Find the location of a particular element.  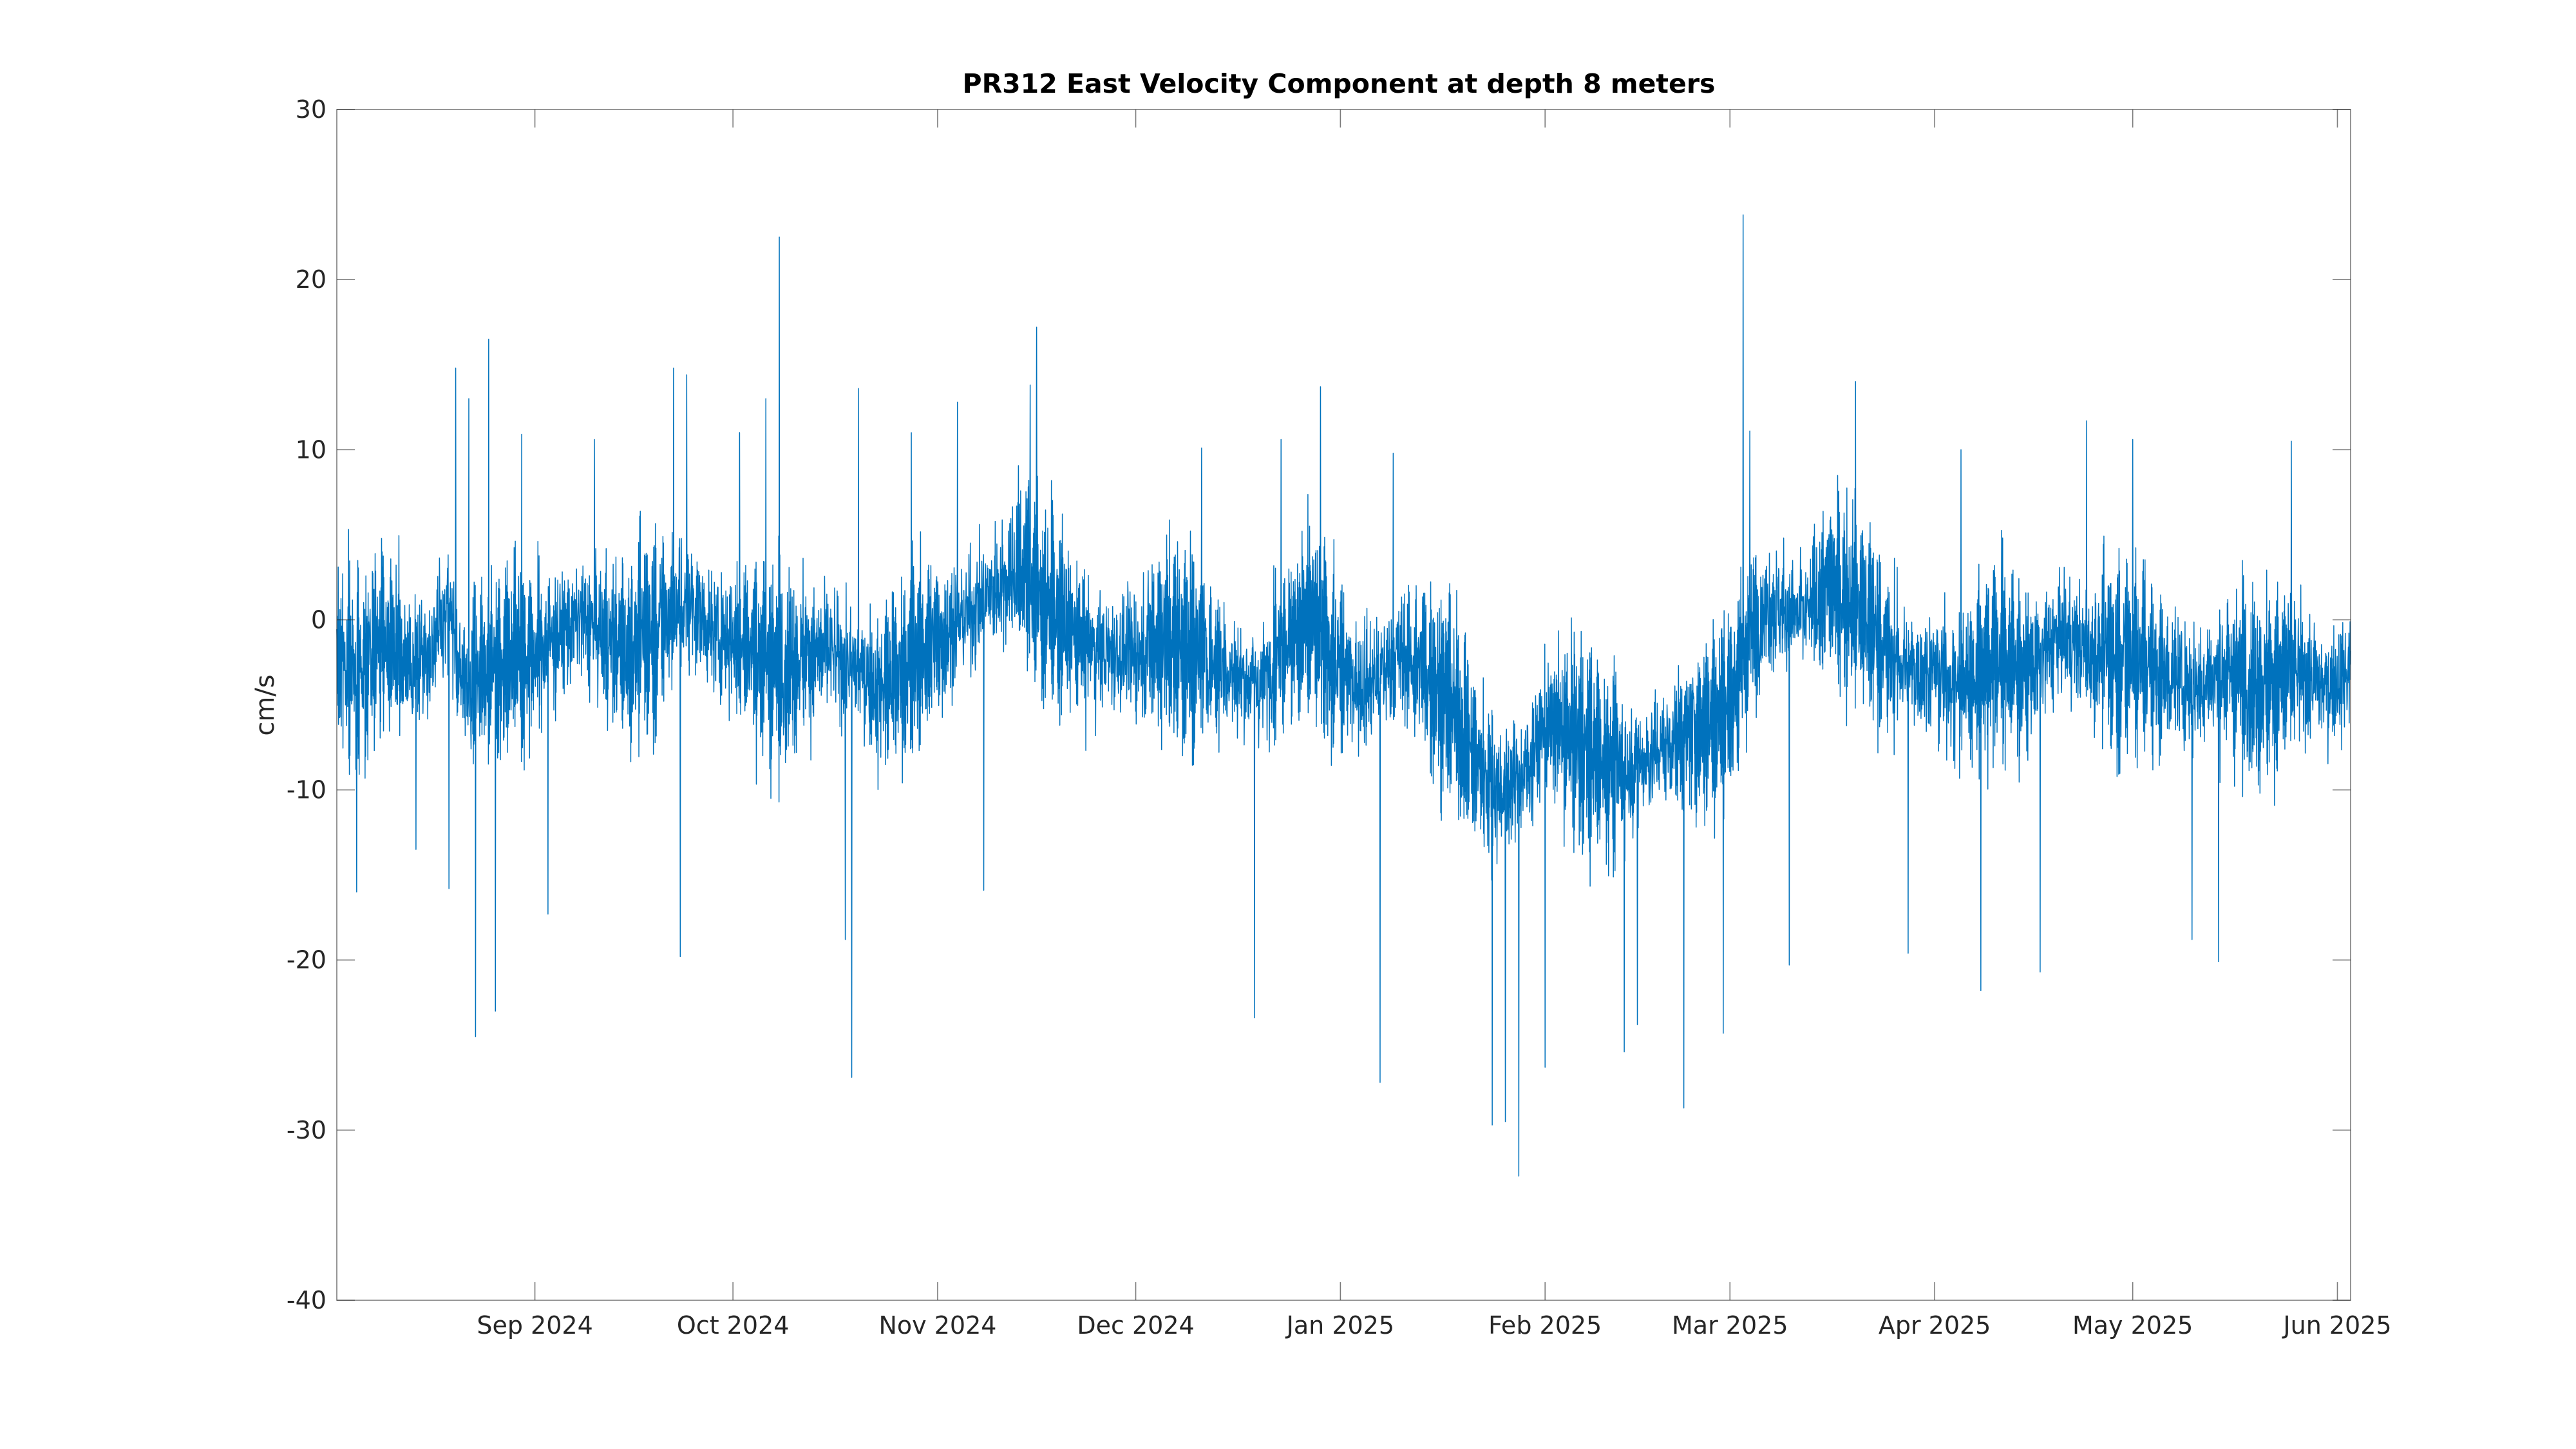

y-tick-label: 30 is located at coordinates (311, 109).